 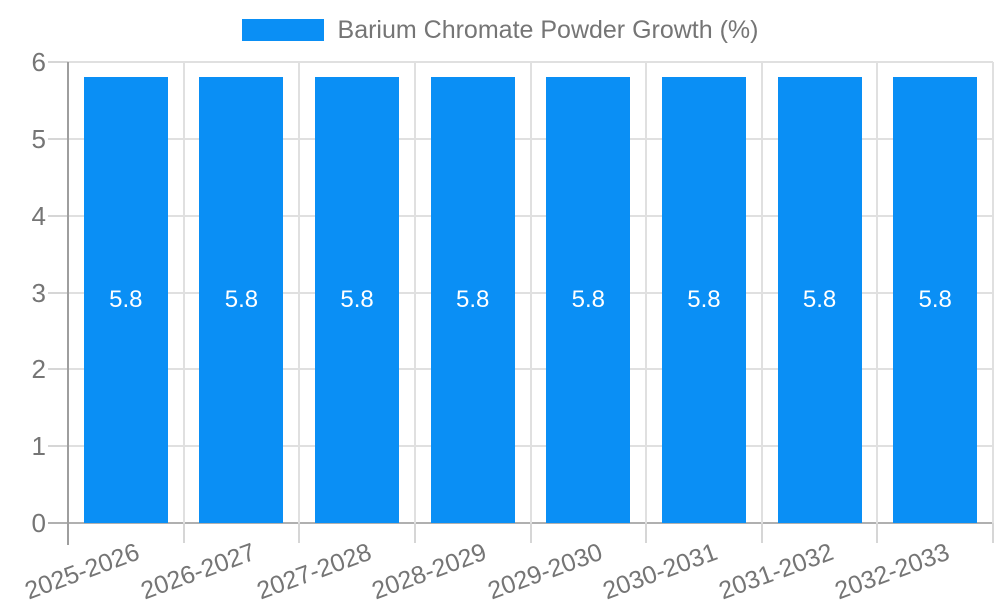 What do you see at coordinates (68, 303) in the screenshot?
I see `y-axis-line` at bounding box center [68, 303].